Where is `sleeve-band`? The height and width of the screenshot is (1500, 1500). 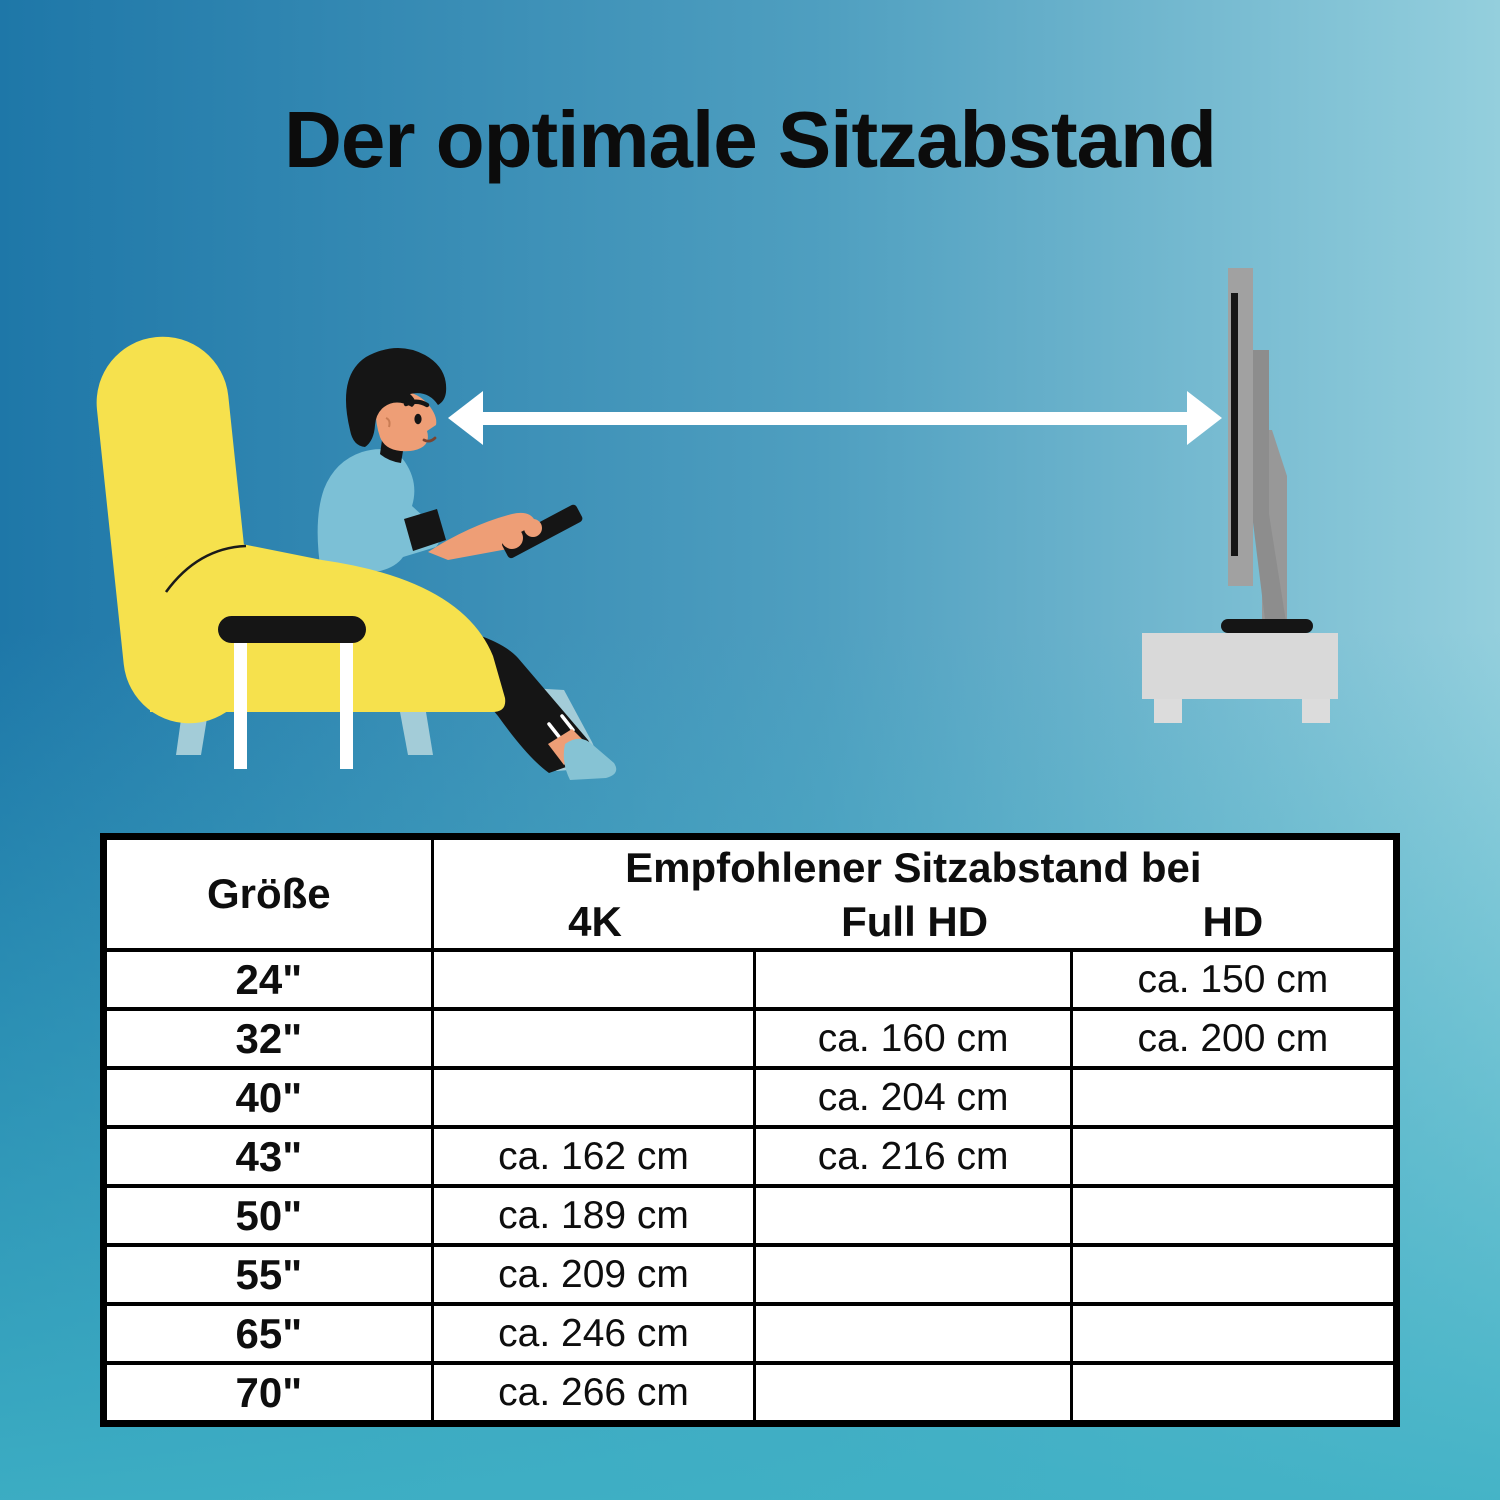
sleeve-band is located at coordinates (425, 530).